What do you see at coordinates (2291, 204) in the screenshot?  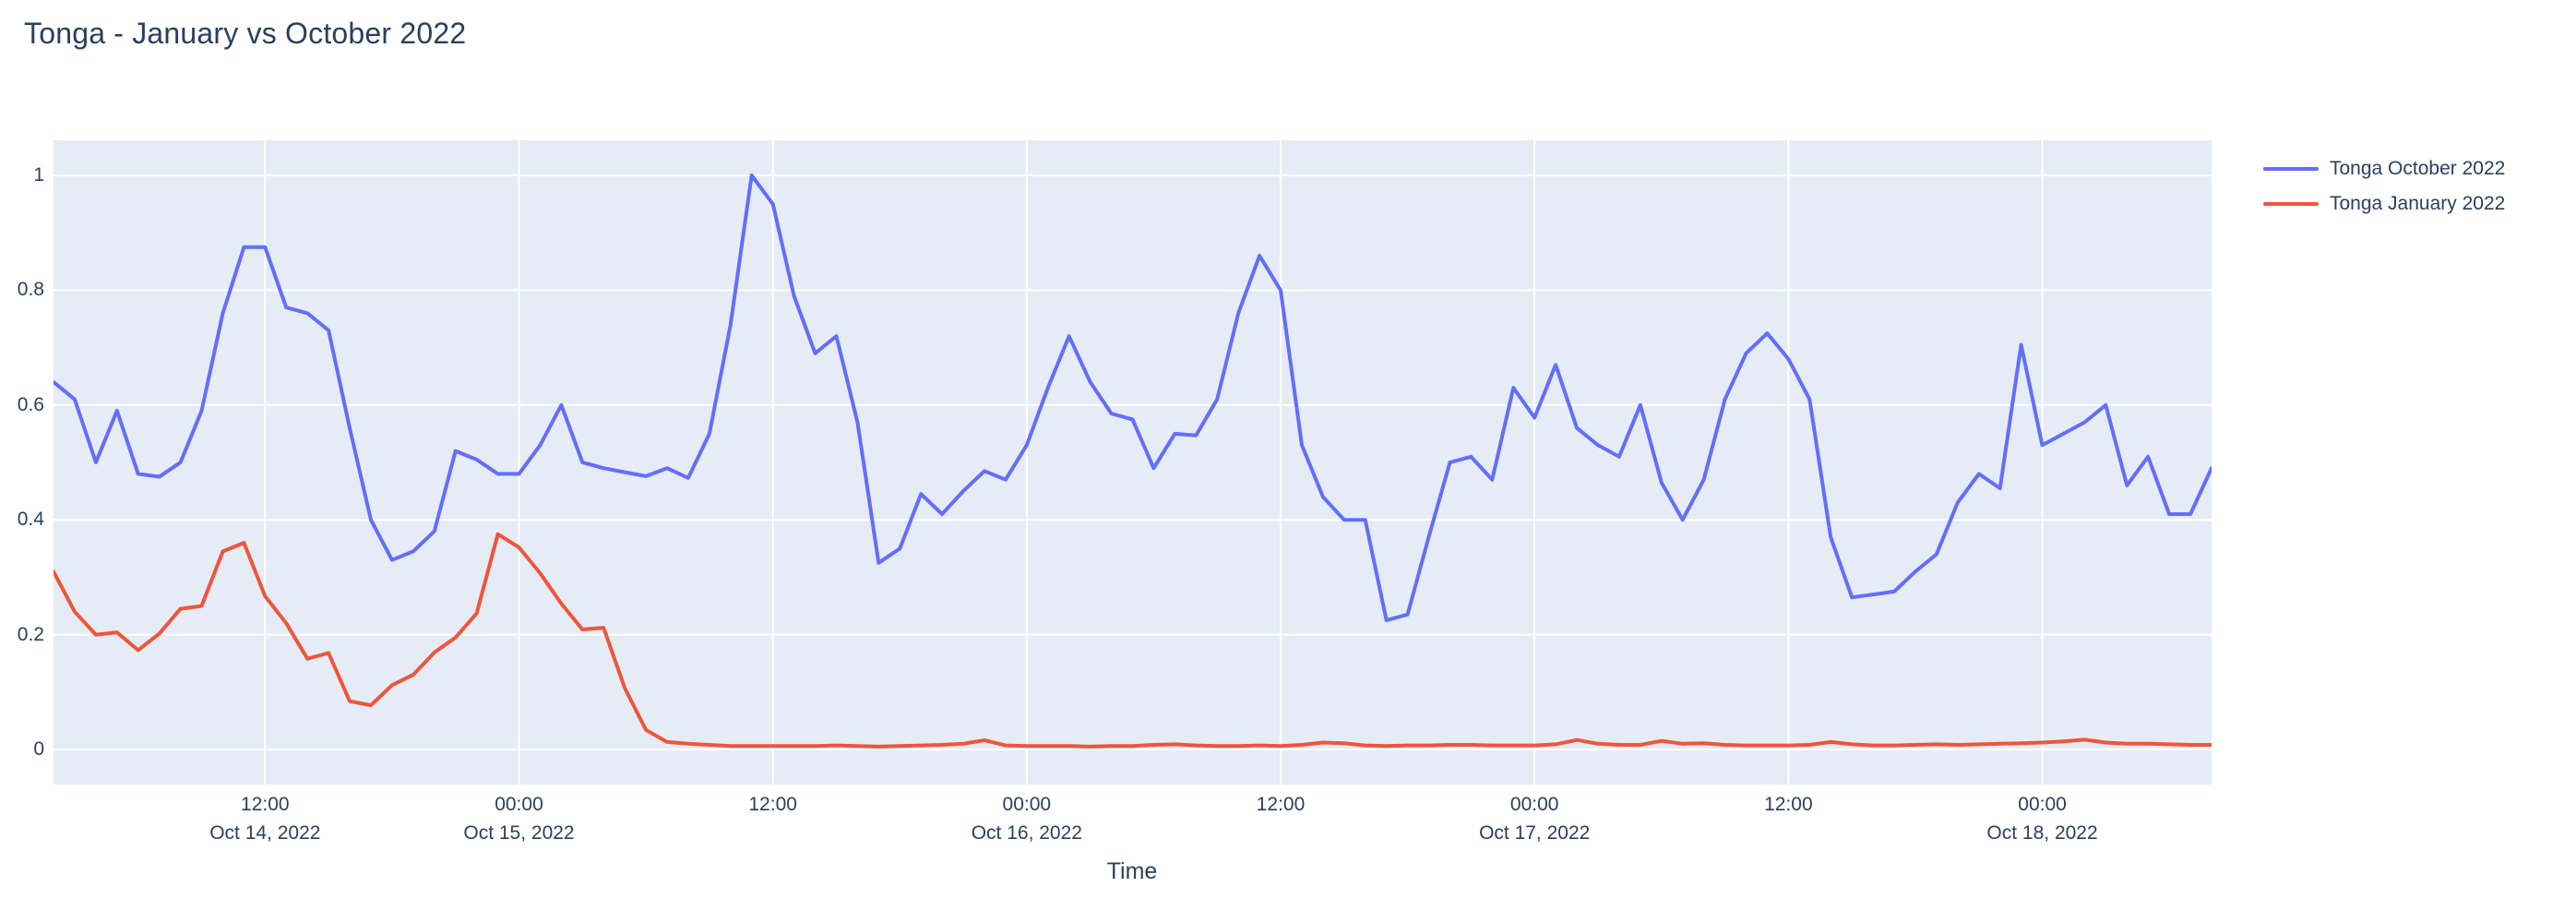 I see `legend-line-swatch-january` at bounding box center [2291, 204].